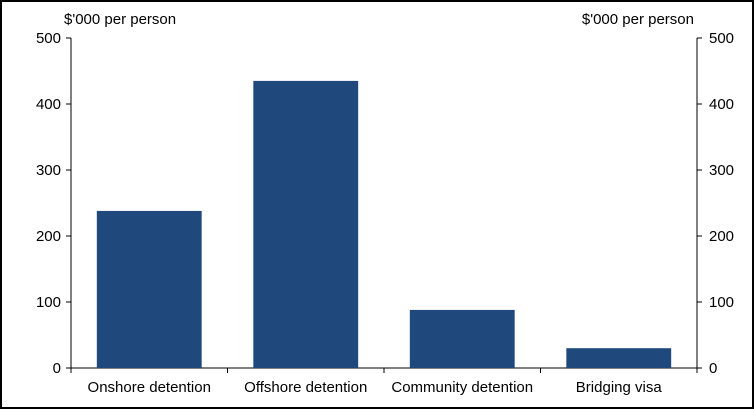 The image size is (754, 409). What do you see at coordinates (713, 368) in the screenshot?
I see `right-tick-label: 0` at bounding box center [713, 368].